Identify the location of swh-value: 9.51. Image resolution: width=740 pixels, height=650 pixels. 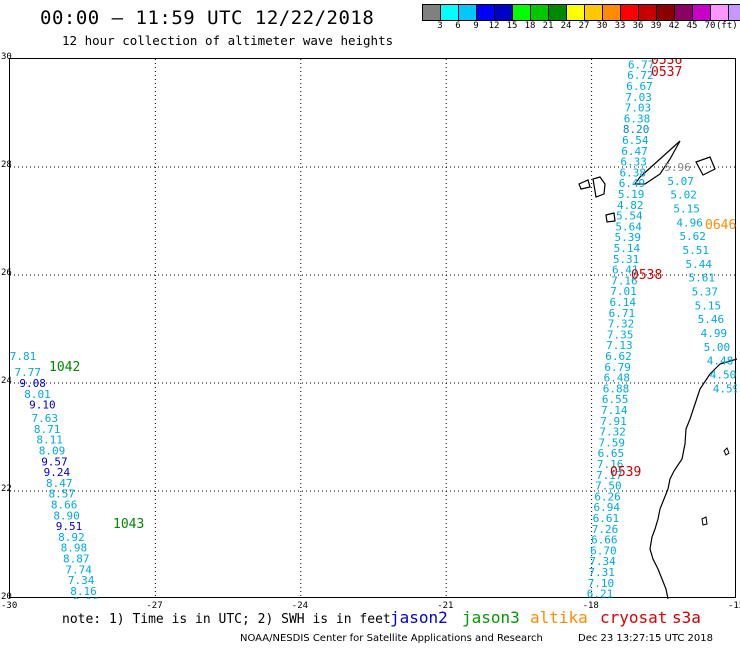
(69, 526).